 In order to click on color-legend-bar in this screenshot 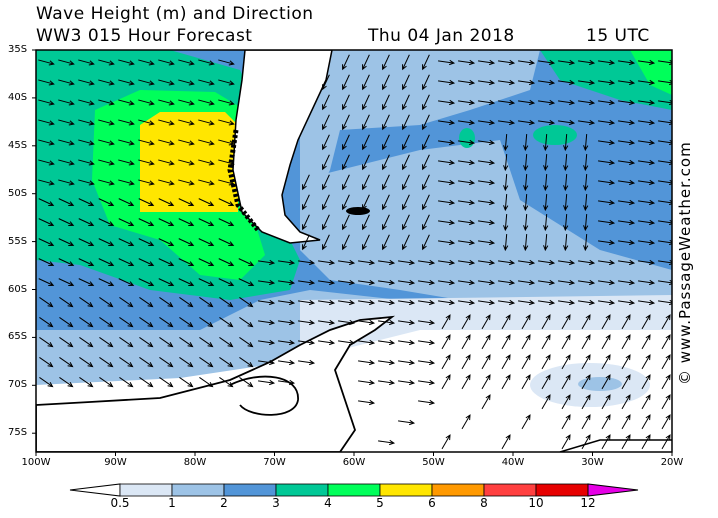, I will do `click(354, 490)`.